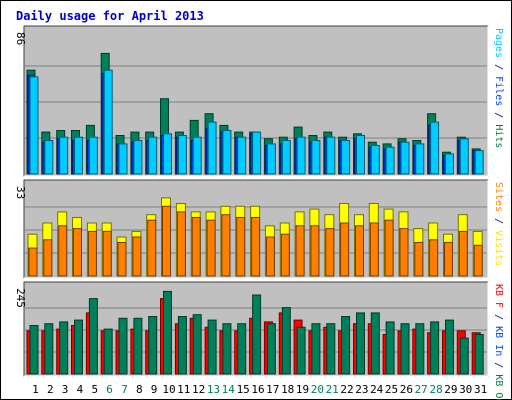 The image size is (512, 400). Describe the element at coordinates (229, 389) in the screenshot. I see `x-tick-label: 14` at that location.